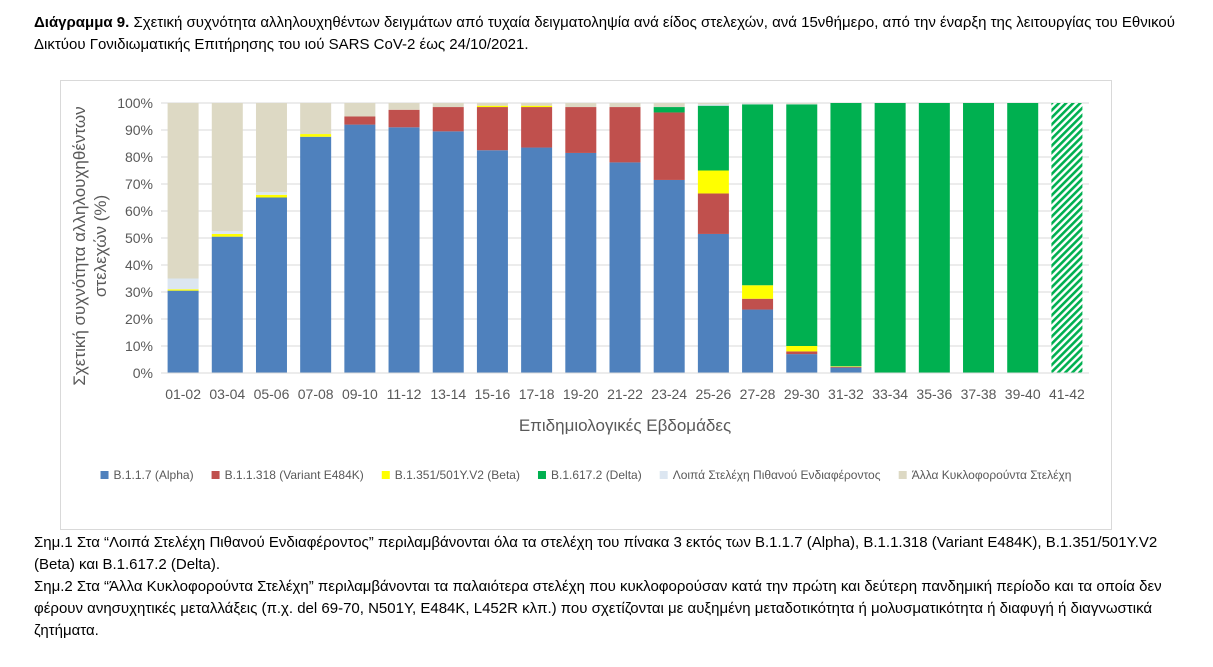 This screenshot has width=1213, height=667. What do you see at coordinates (802, 394) in the screenshot?
I see `x-tick-label: 29-30` at bounding box center [802, 394].